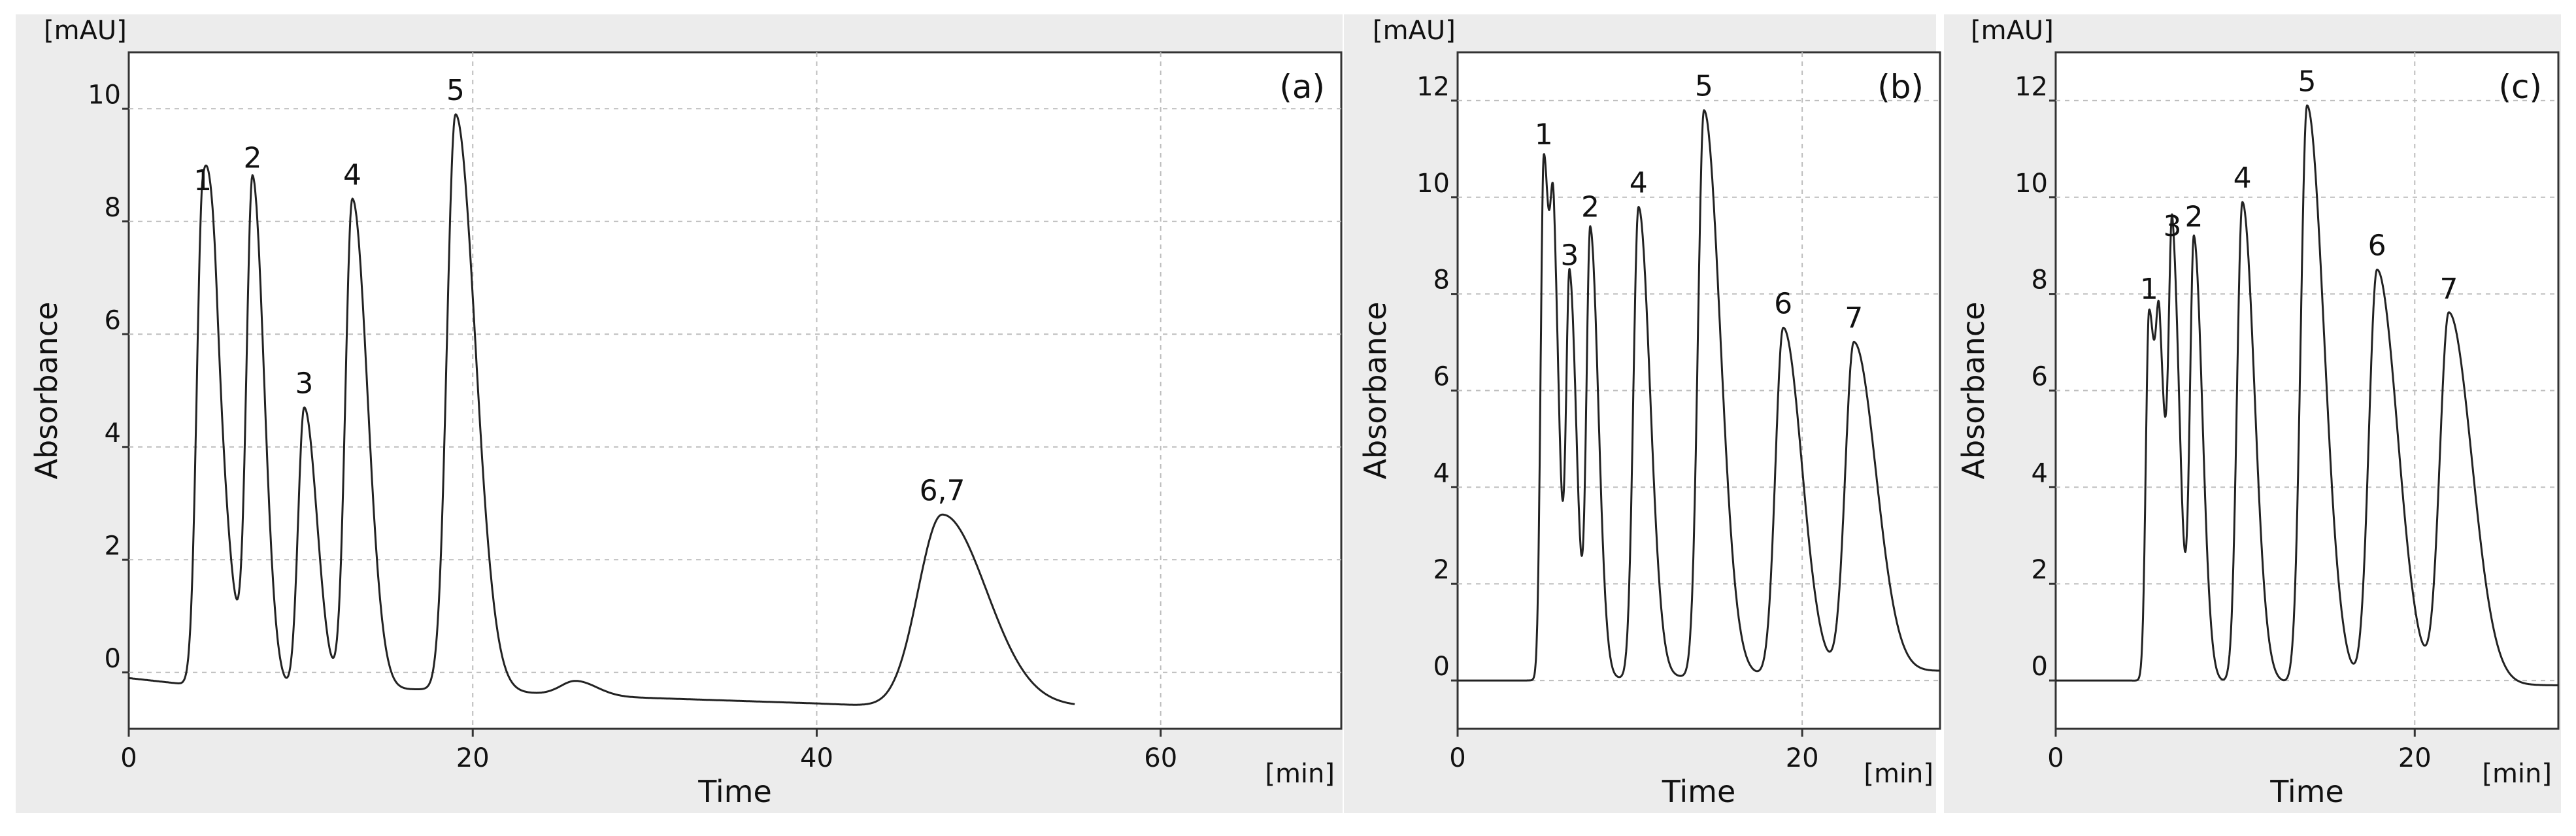  What do you see at coordinates (2520, 87) in the screenshot?
I see `panel-title: (c)` at bounding box center [2520, 87].